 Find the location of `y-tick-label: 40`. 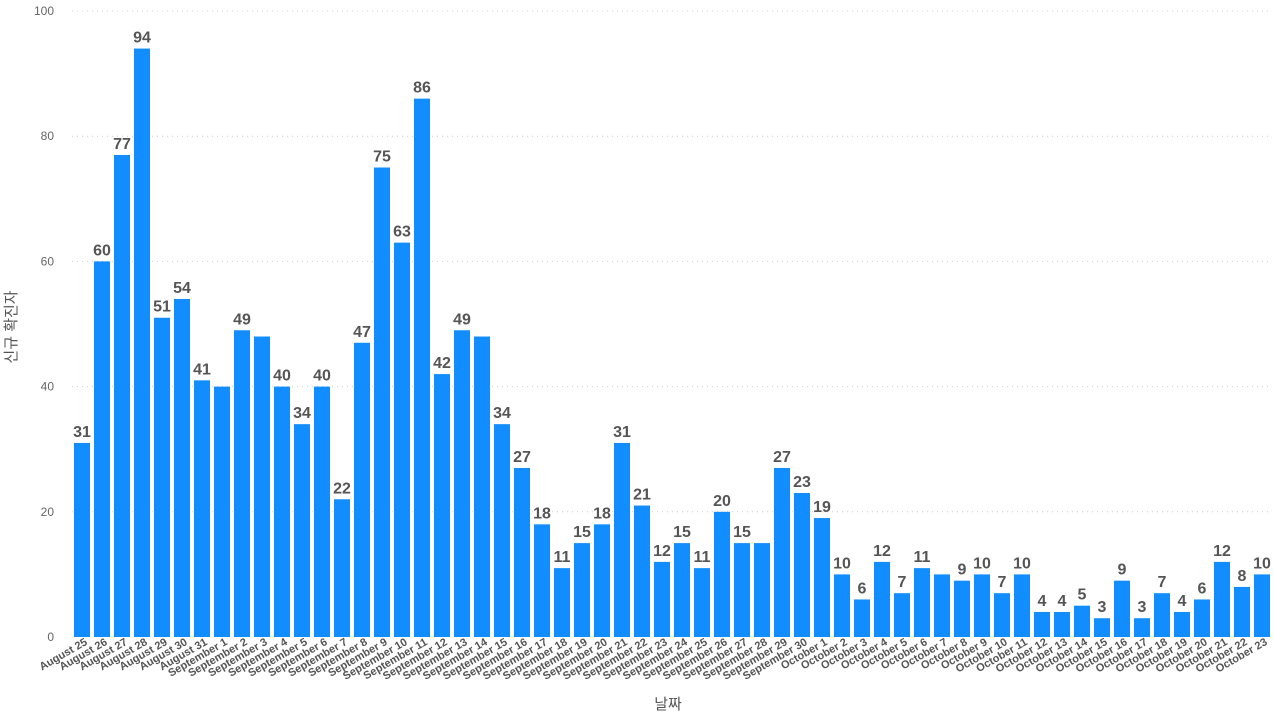

y-tick-label: 40 is located at coordinates (48, 387).